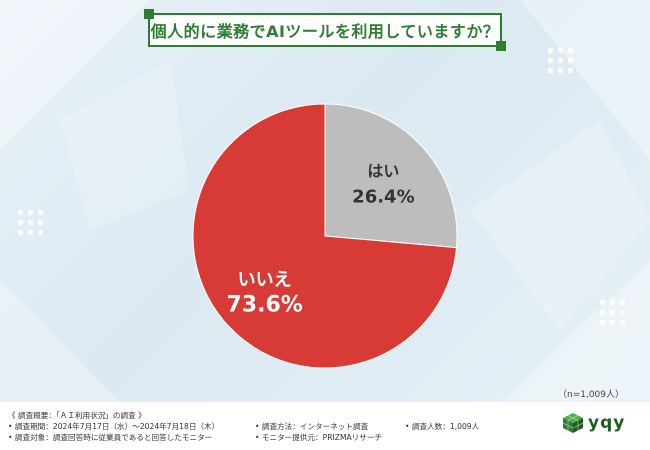 Image resolution: width=650 pixels, height=450 pixels. What do you see at coordinates (383, 197) in the screenshot?
I see `slice-value-label: 26.4%` at bounding box center [383, 197].